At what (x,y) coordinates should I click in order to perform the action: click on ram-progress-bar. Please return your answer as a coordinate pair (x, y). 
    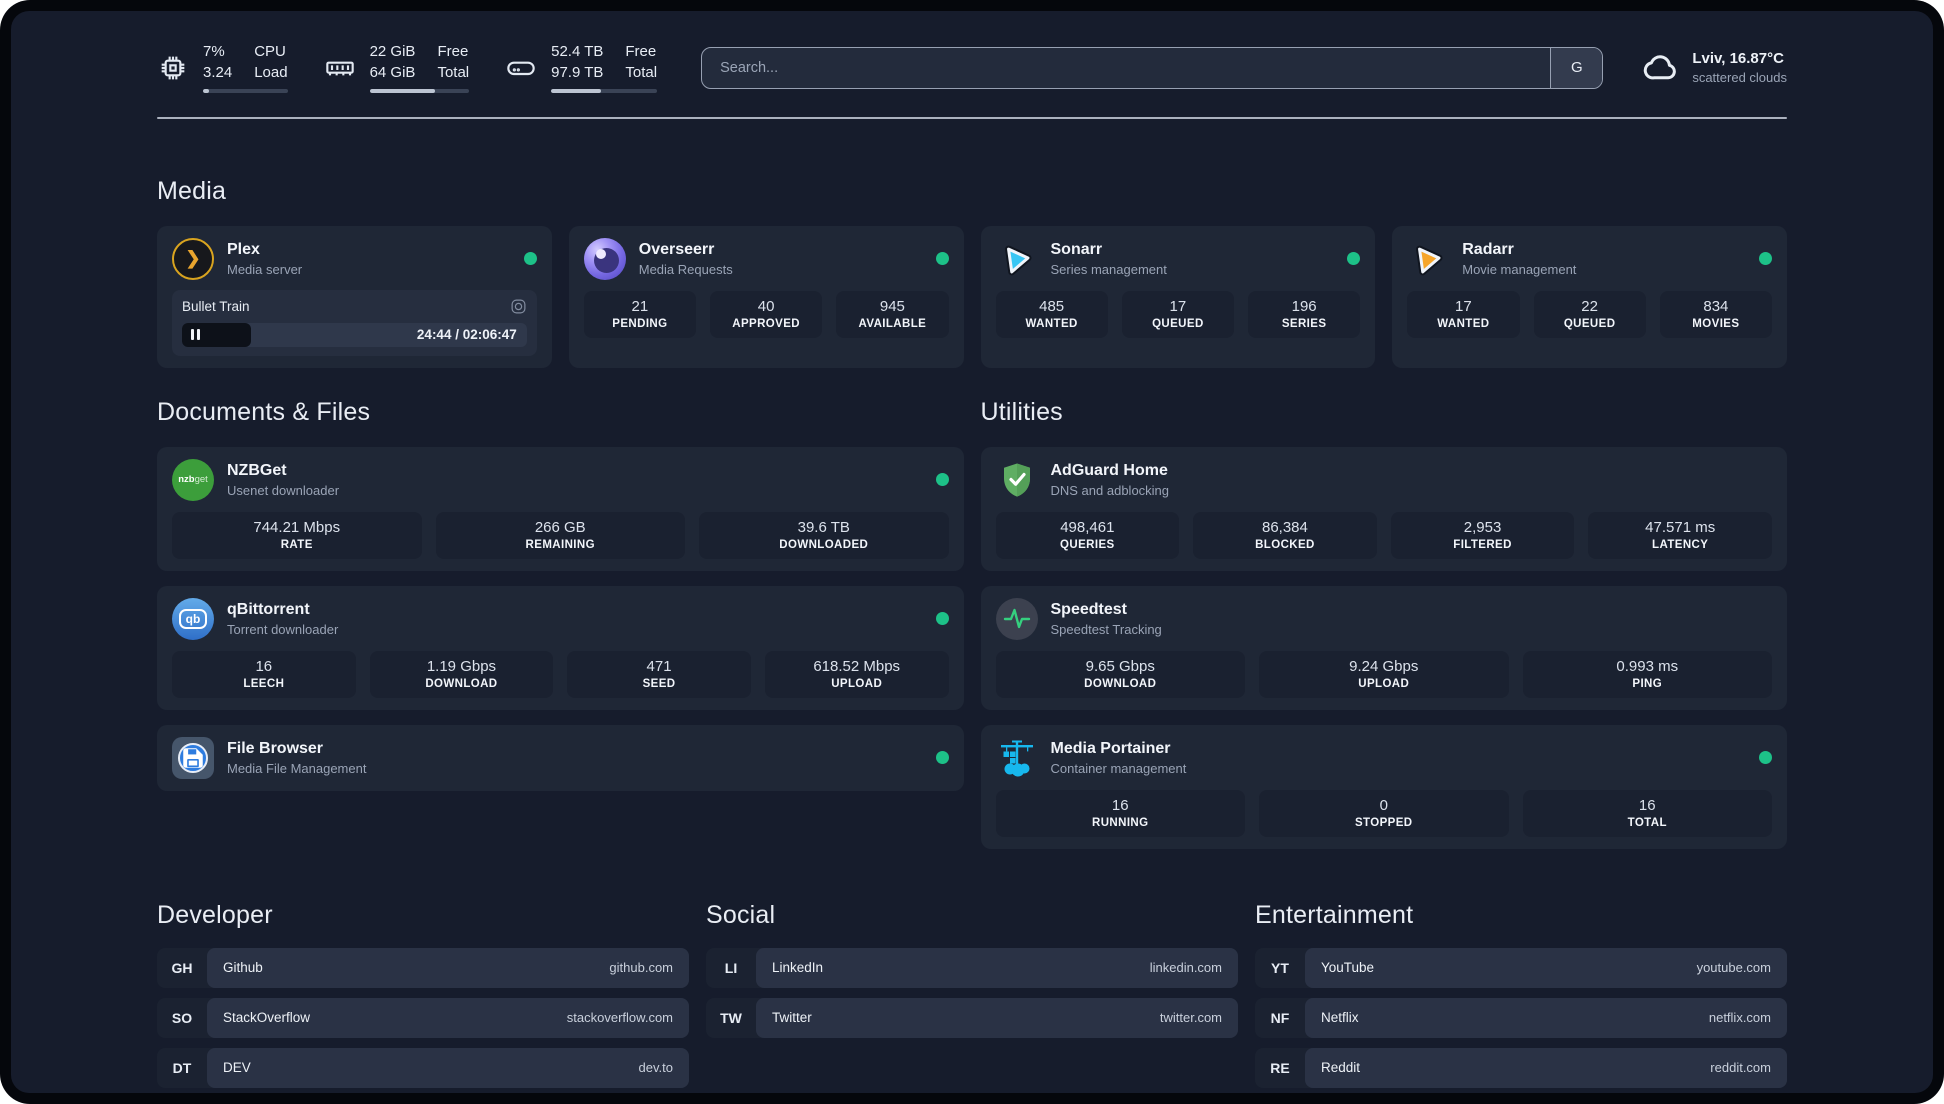
    Looking at the image, I should click on (419, 90).